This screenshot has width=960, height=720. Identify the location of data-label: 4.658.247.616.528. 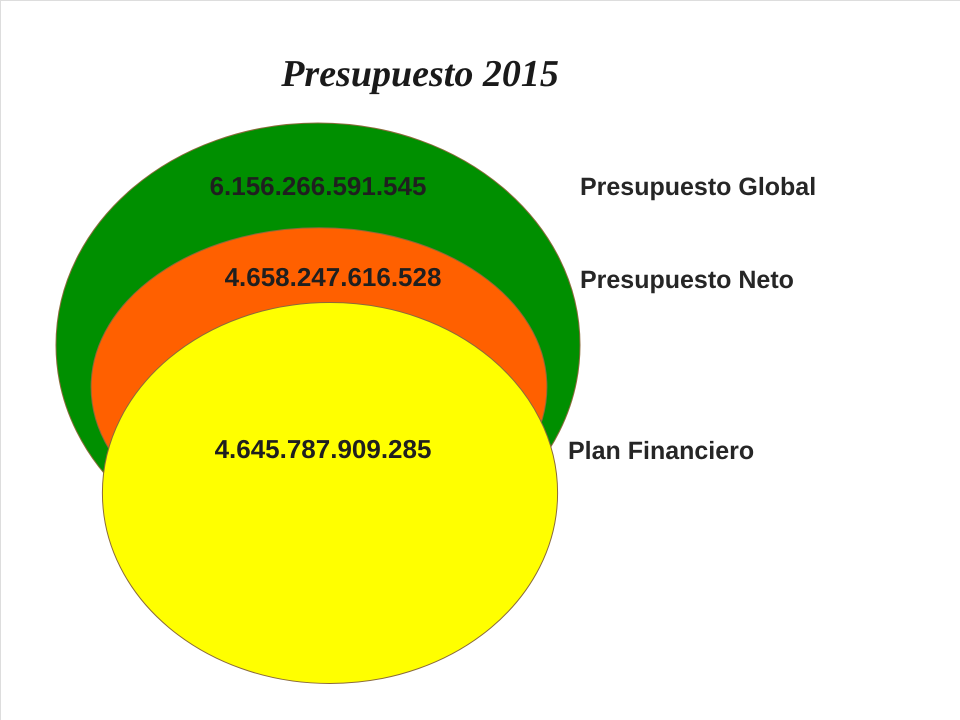
(333, 277).